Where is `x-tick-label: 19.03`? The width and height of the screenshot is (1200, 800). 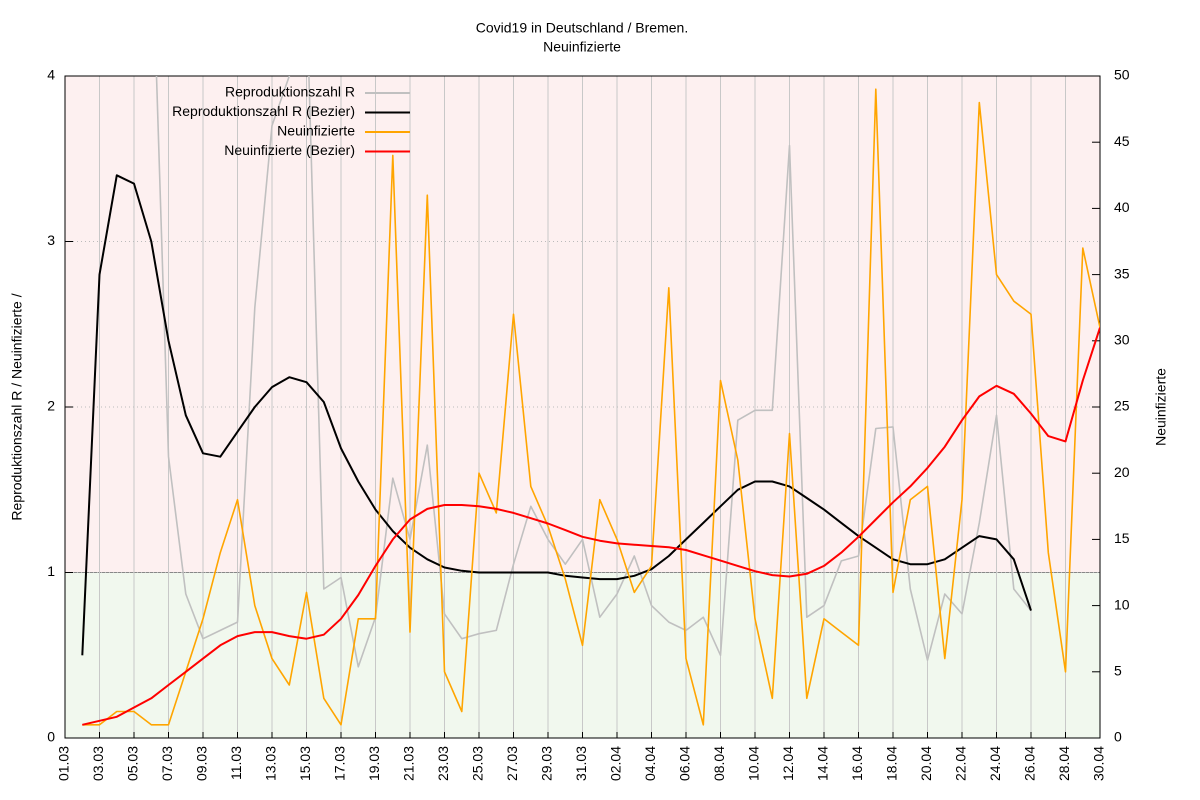
x-tick-label: 19.03 is located at coordinates (374, 763).